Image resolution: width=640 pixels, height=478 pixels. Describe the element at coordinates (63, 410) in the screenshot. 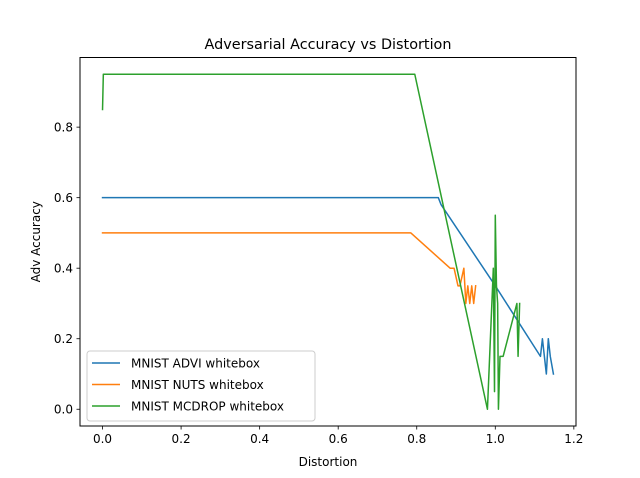

I see `y-tick-label: 0.0` at that location.